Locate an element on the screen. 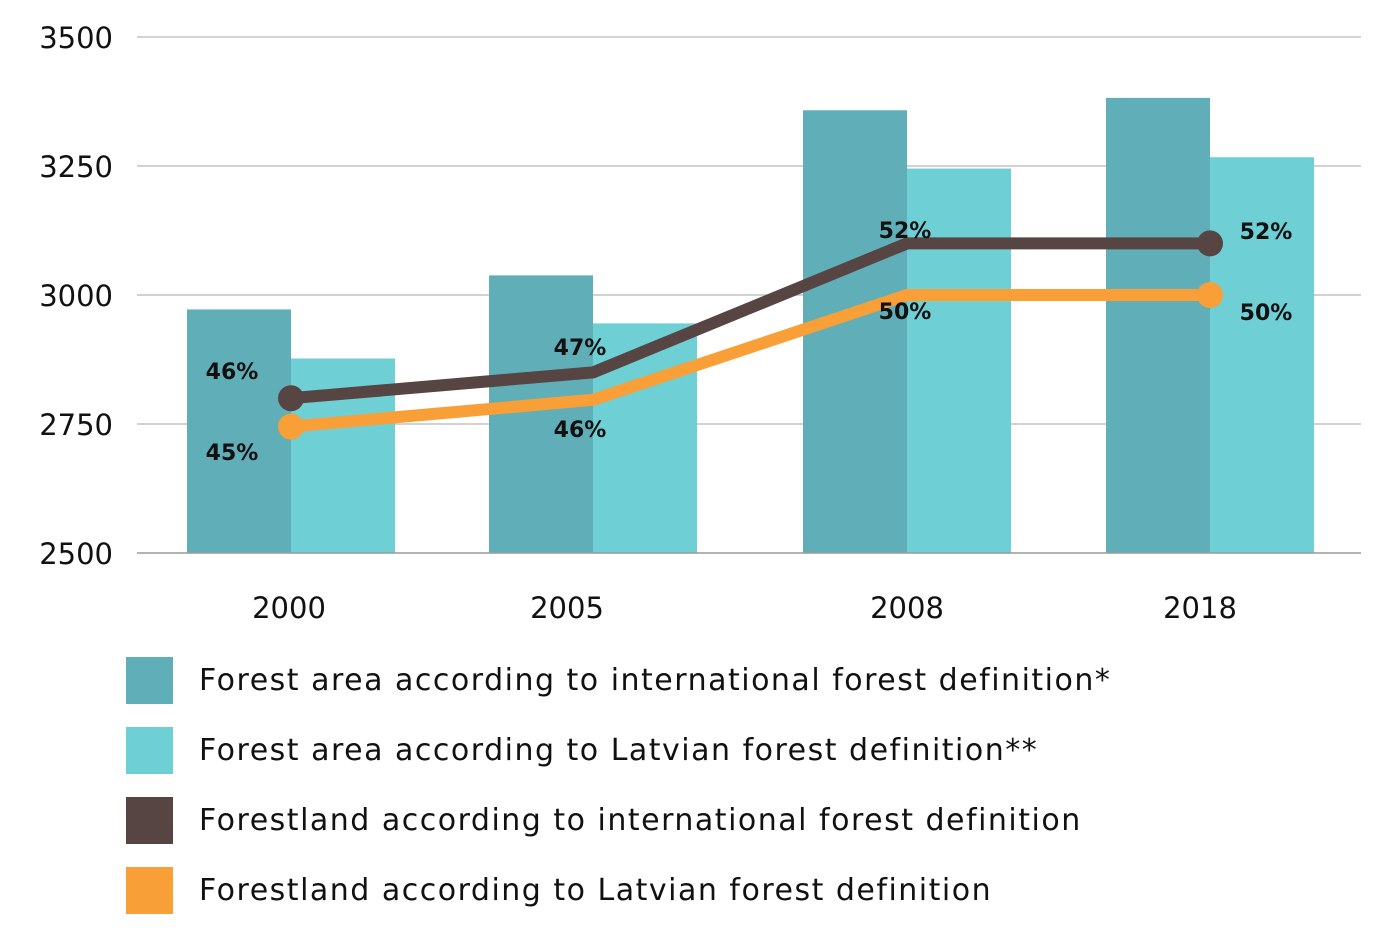  pct-label-international: 46% is located at coordinates (232, 372).